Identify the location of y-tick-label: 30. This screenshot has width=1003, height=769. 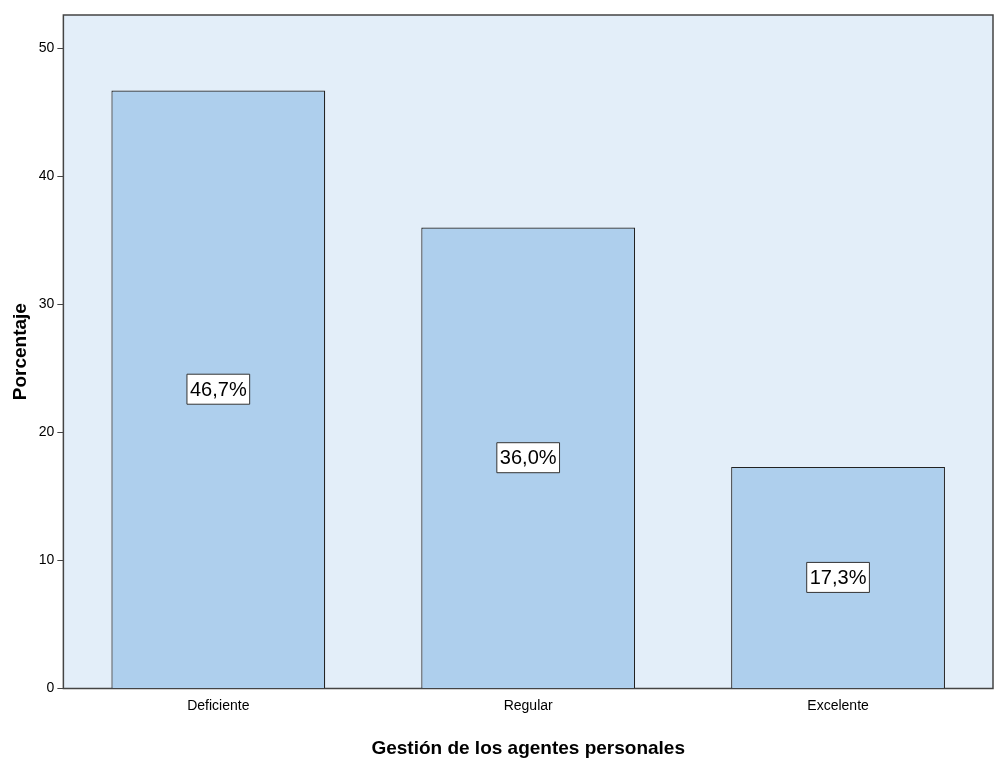
(46, 303).